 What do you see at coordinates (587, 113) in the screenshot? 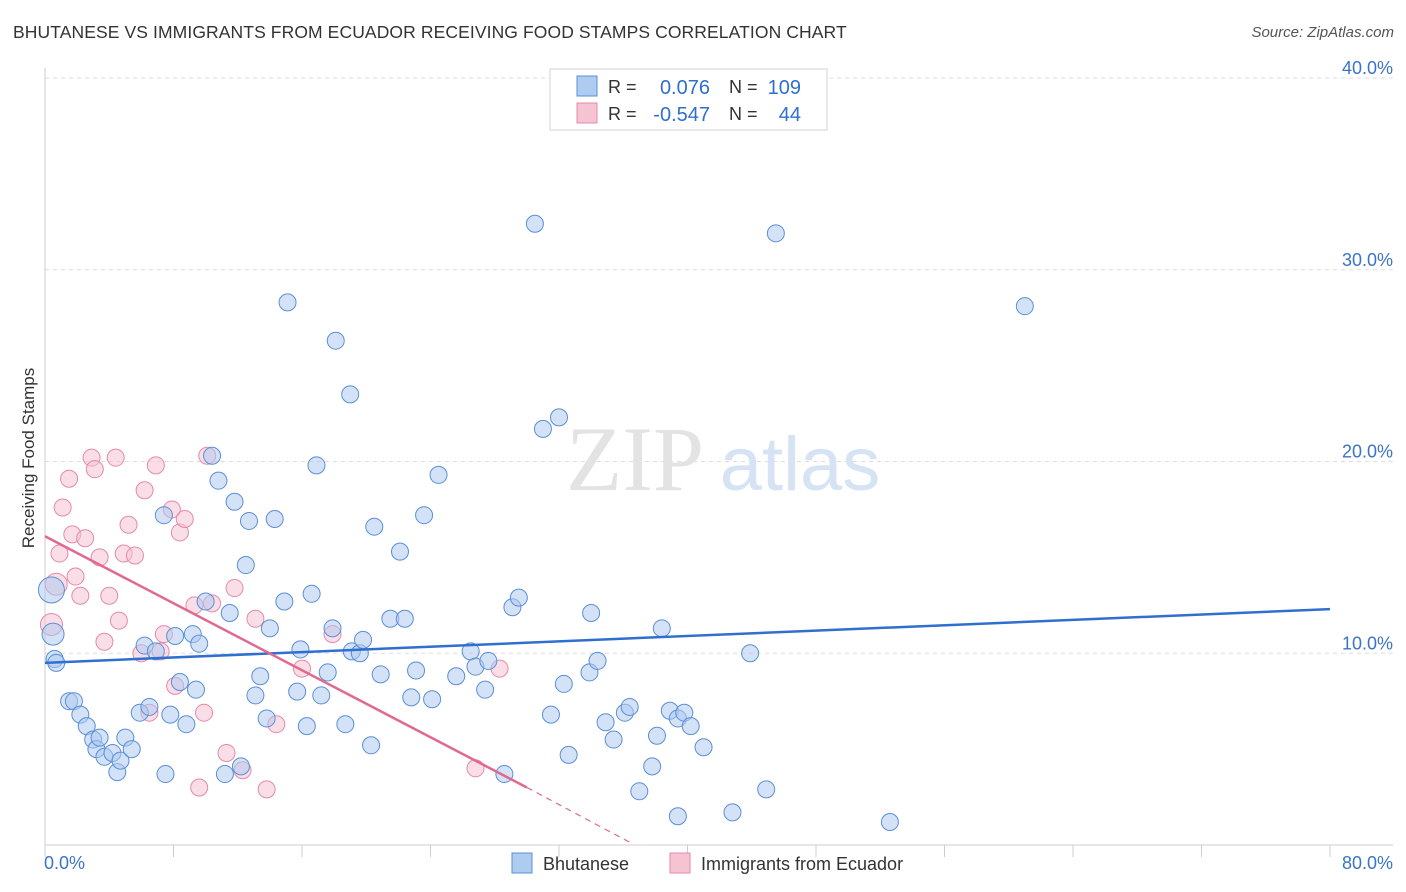
I see `legend-swatch-pink` at bounding box center [587, 113].